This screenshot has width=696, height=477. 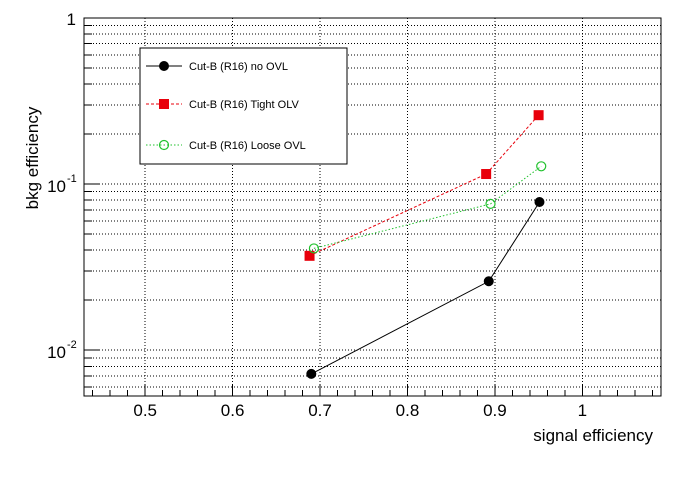 I want to click on legend-label-2: Cut-B (R16) Tight OLV, so click(x=244, y=105).